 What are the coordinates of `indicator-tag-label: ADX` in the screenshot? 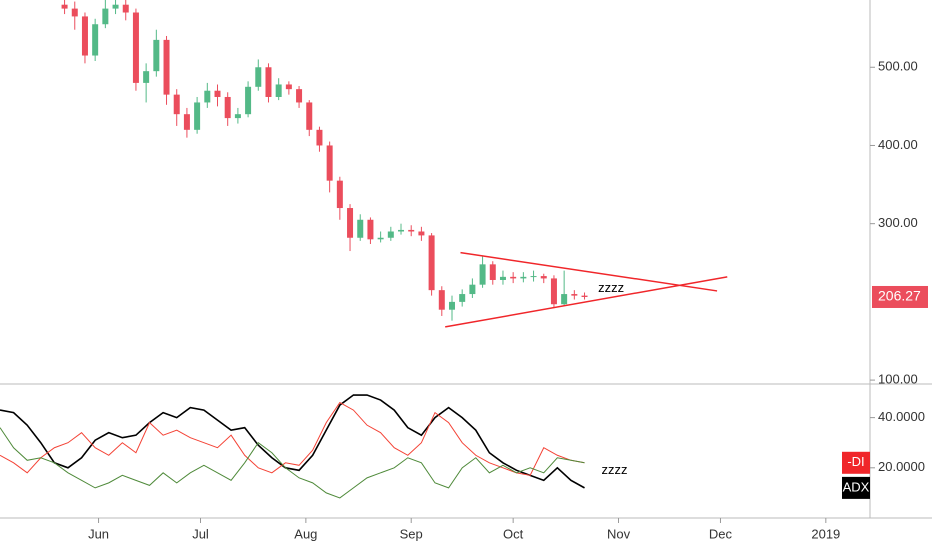 It's located at (856, 486).